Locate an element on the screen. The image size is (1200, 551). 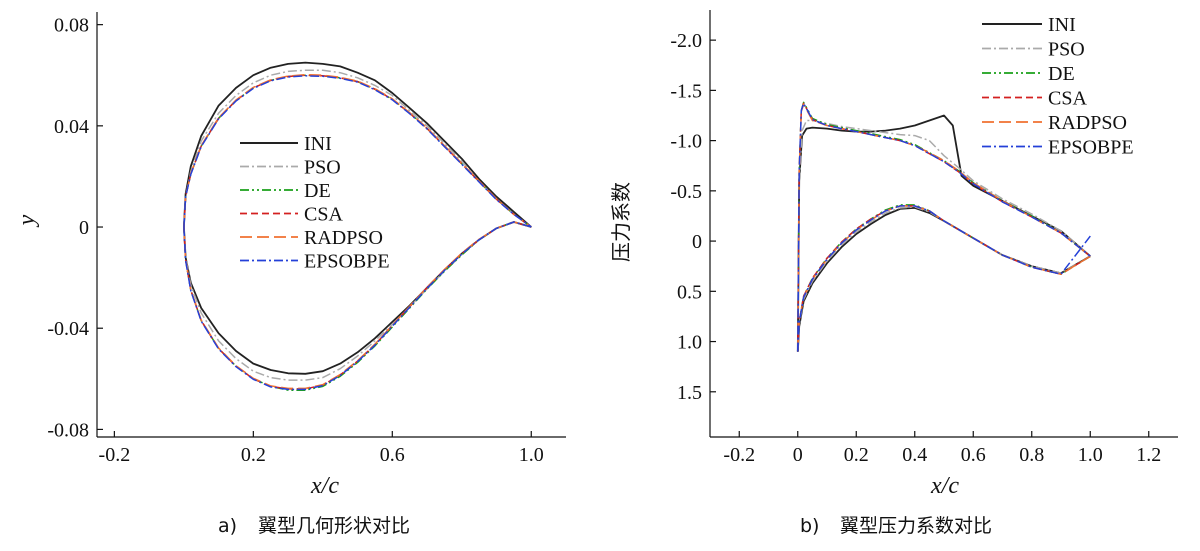
panel-b-x-tick-label: 1.0 is located at coordinates (1090, 455).